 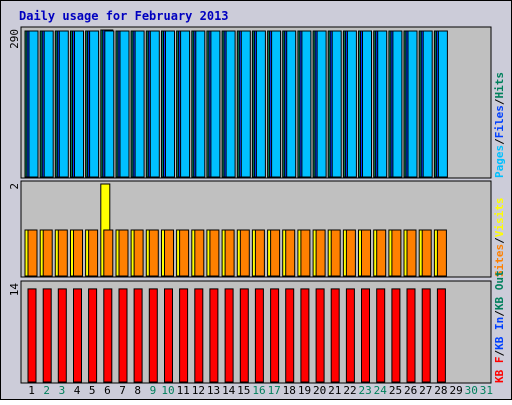 I want to click on panel-top-max-label: 290, so click(x=14, y=39).